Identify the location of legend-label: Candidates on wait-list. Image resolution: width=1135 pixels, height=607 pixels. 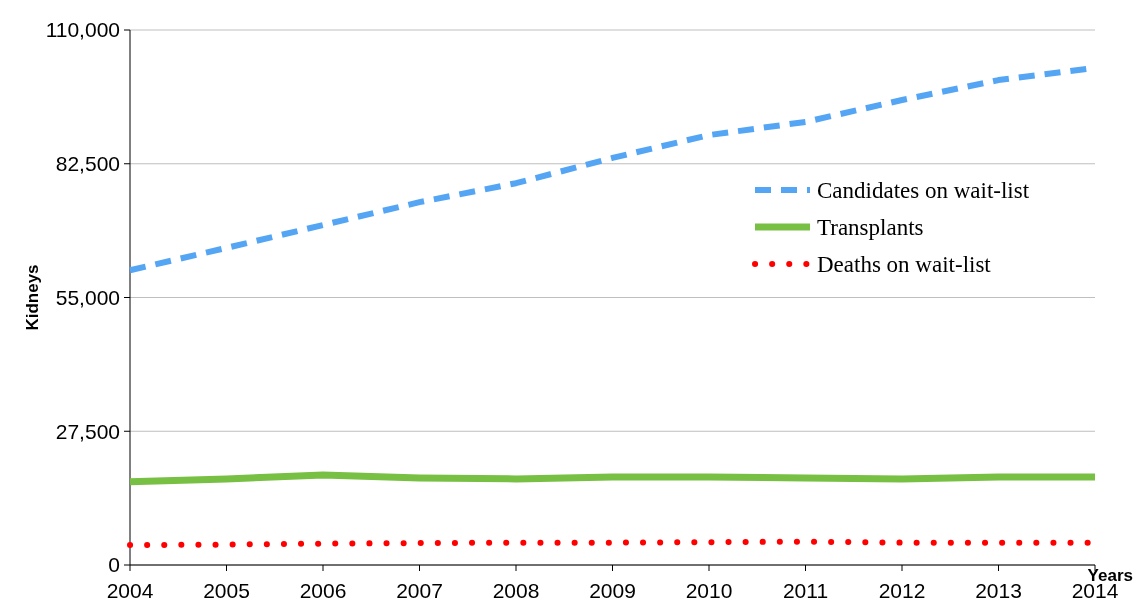
(923, 191).